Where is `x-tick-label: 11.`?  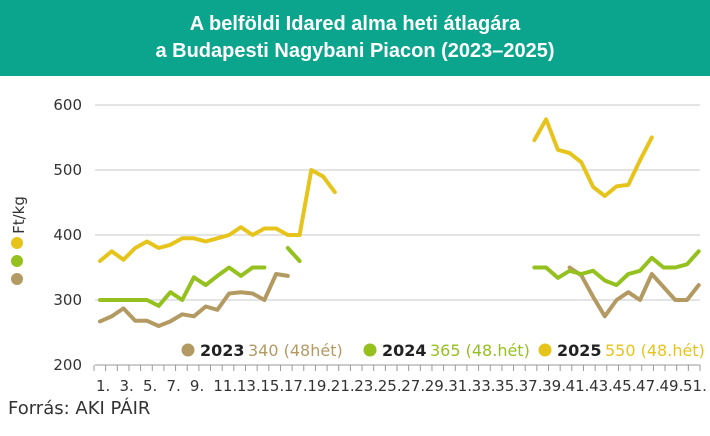
x-tick-label: 11. is located at coordinates (225, 386).